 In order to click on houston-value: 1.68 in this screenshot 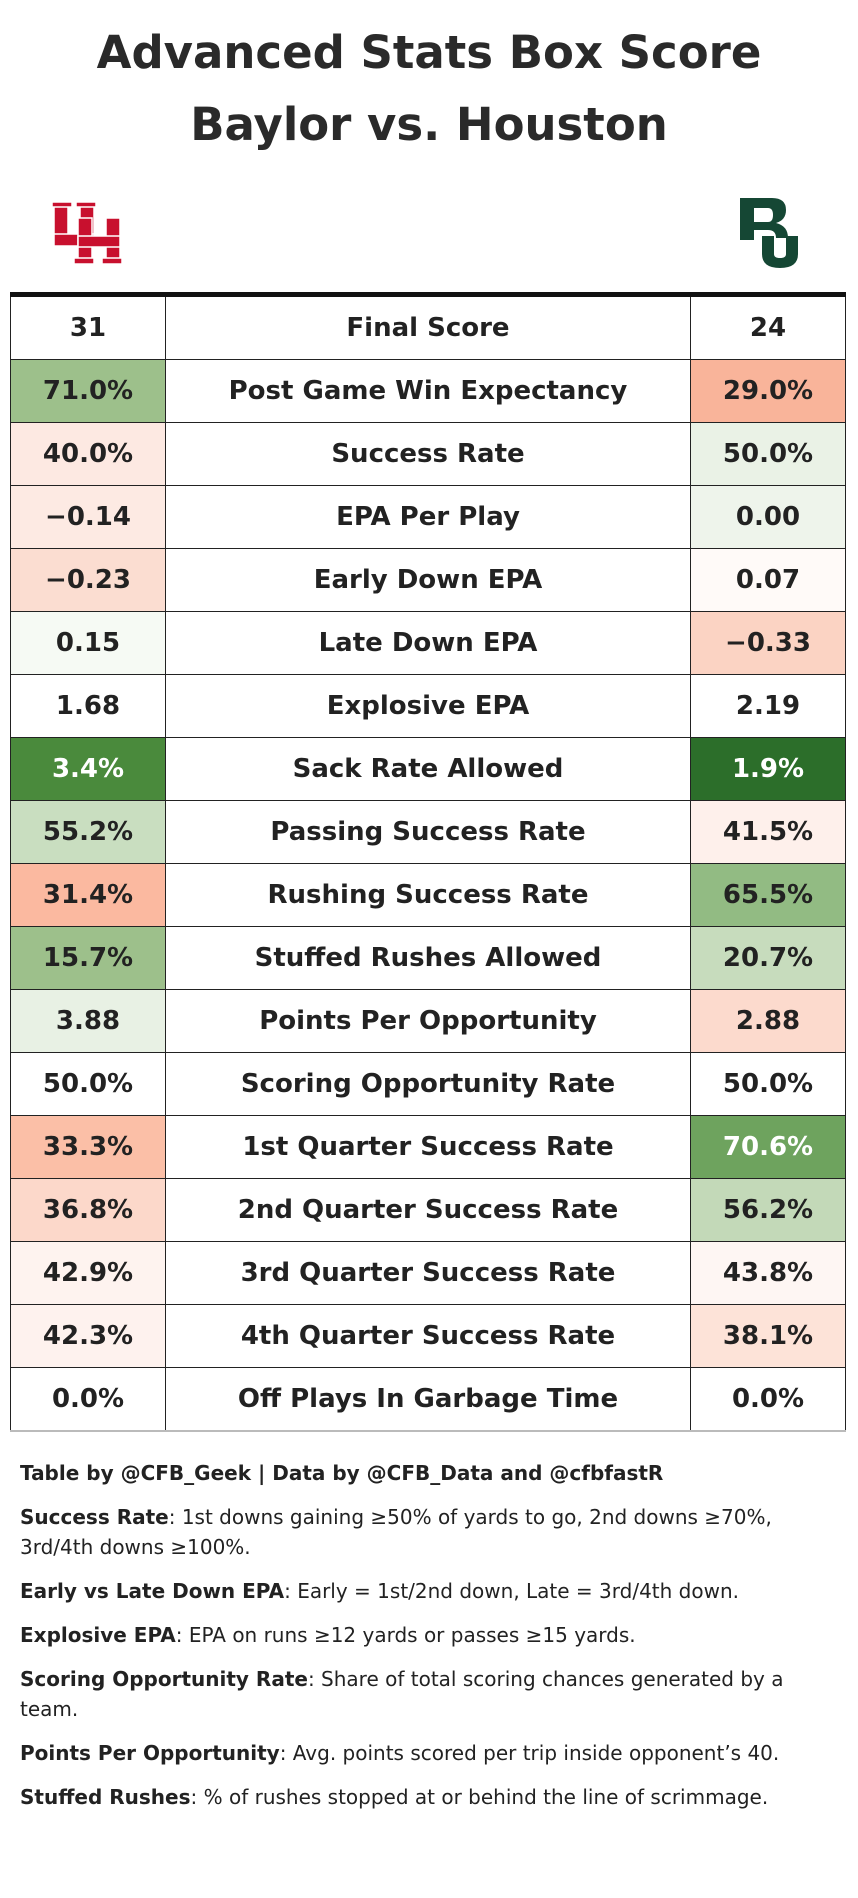, I will do `click(88, 706)`.